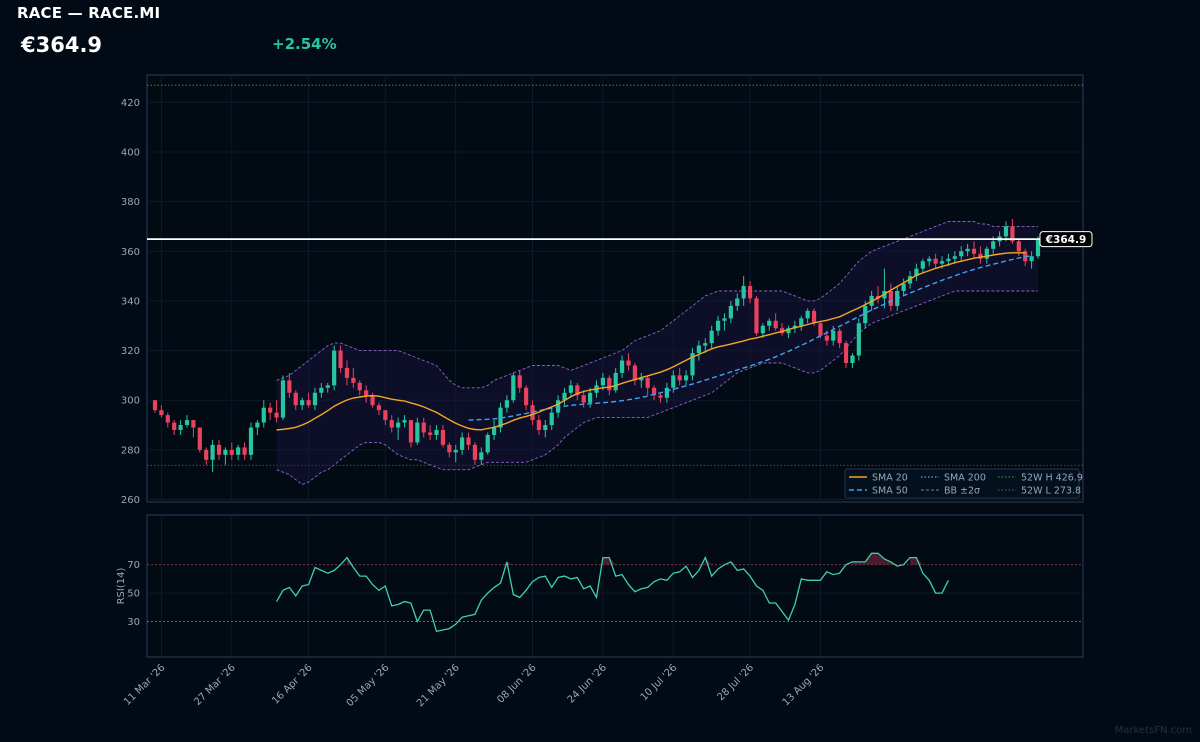 The width and height of the screenshot is (1200, 742). I want to click on ticker-title: RACE — RACE.MI, so click(89, 13).